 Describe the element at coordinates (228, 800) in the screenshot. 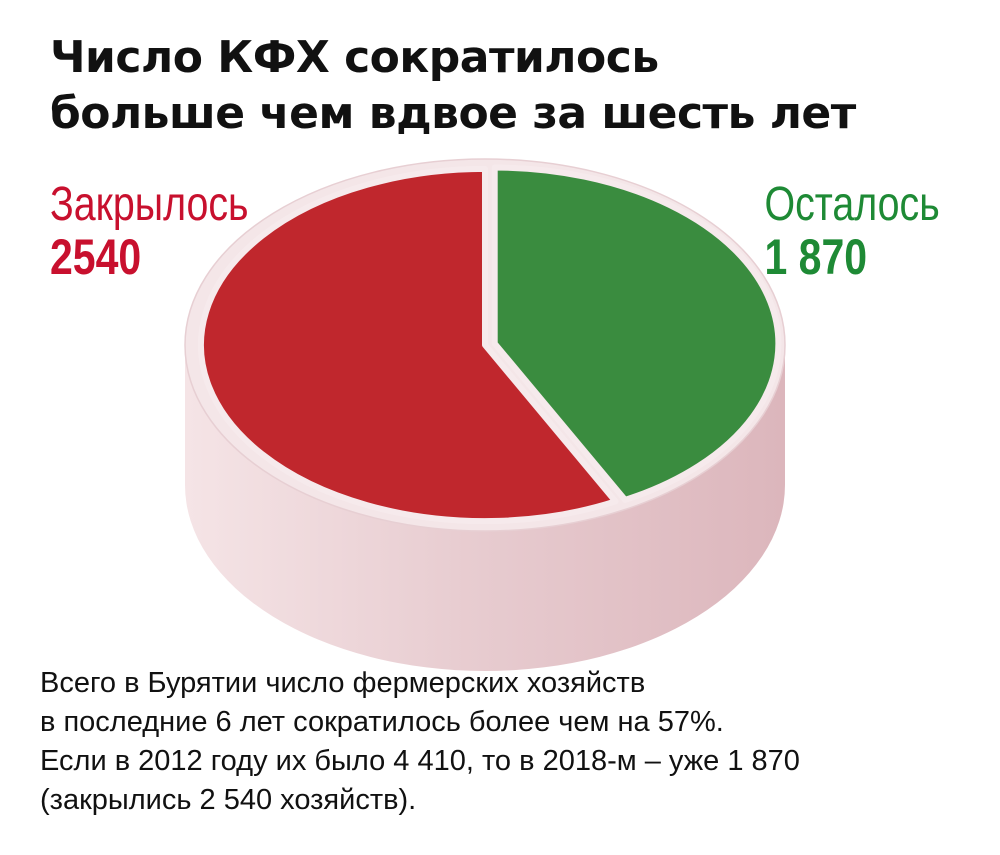

I see `caption-line-4: (закрылись 2 540 хозяйств).` at that location.